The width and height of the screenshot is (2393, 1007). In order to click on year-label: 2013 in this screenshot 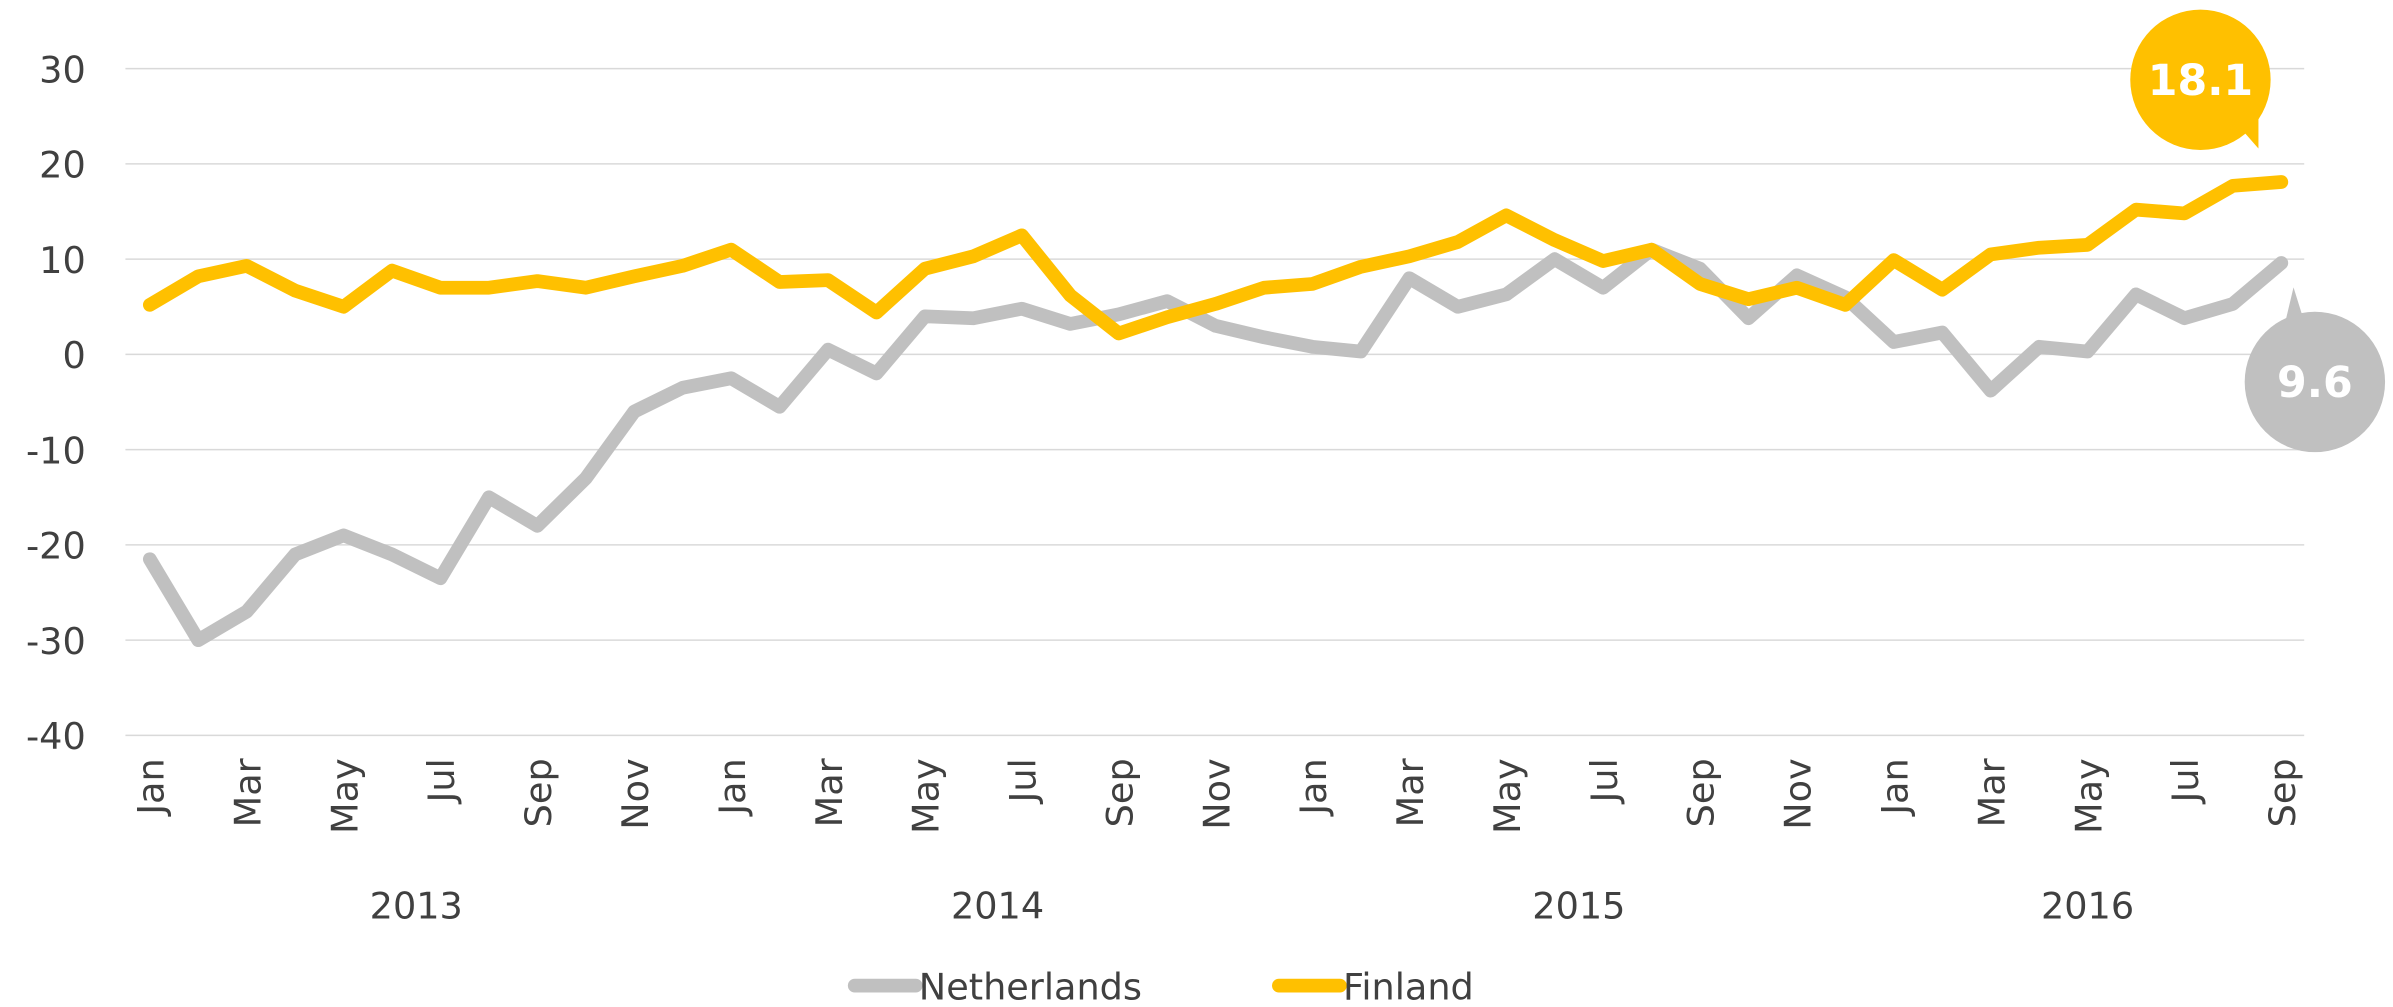, I will do `click(416, 906)`.